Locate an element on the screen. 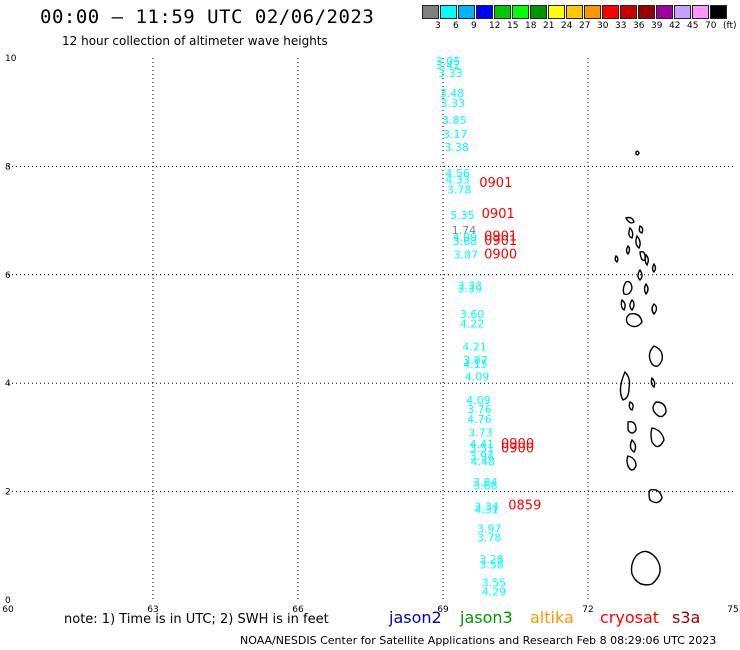  maldives-coastline is located at coordinates (640, 368).